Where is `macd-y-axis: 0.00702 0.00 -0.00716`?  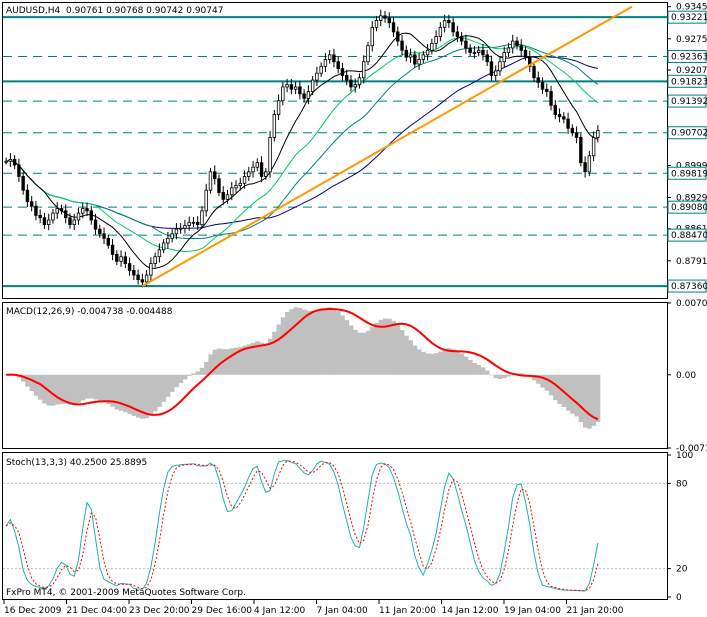 macd-y-axis: 0.00702 0.00 -0.00716 is located at coordinates (687, 376).